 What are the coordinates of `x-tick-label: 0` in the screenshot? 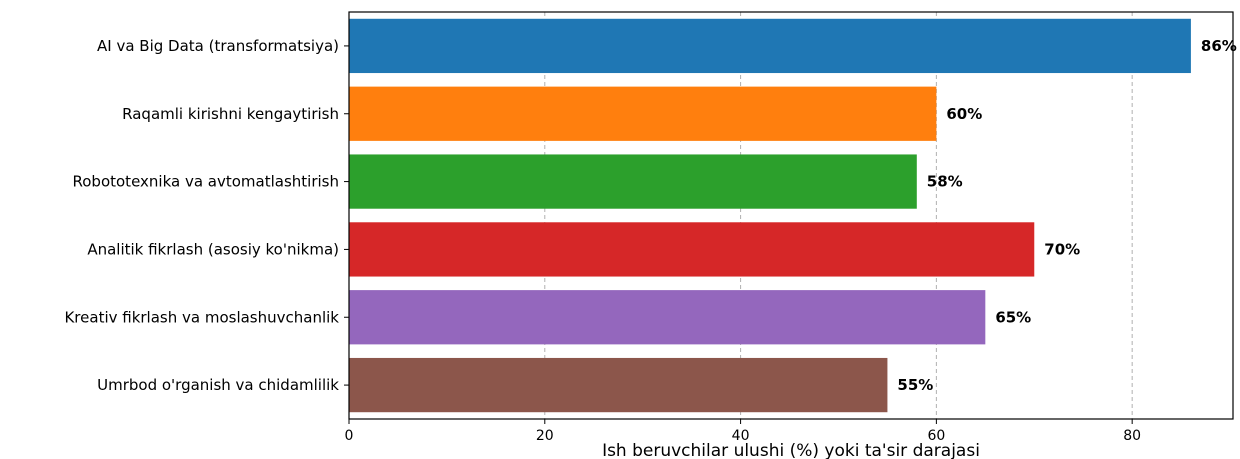 It's located at (349, 436).